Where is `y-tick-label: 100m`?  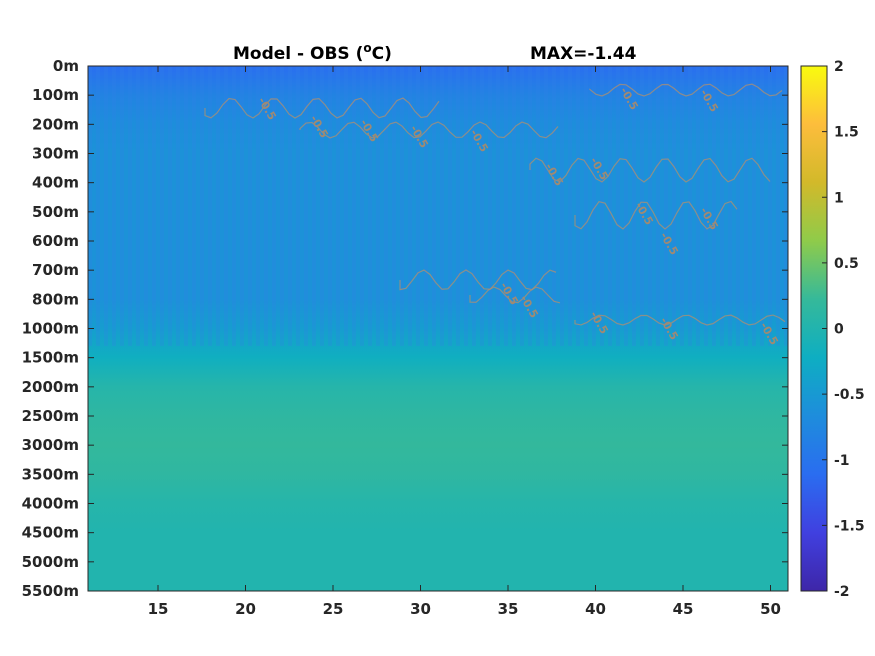
y-tick-label: 100m is located at coordinates (55, 95).